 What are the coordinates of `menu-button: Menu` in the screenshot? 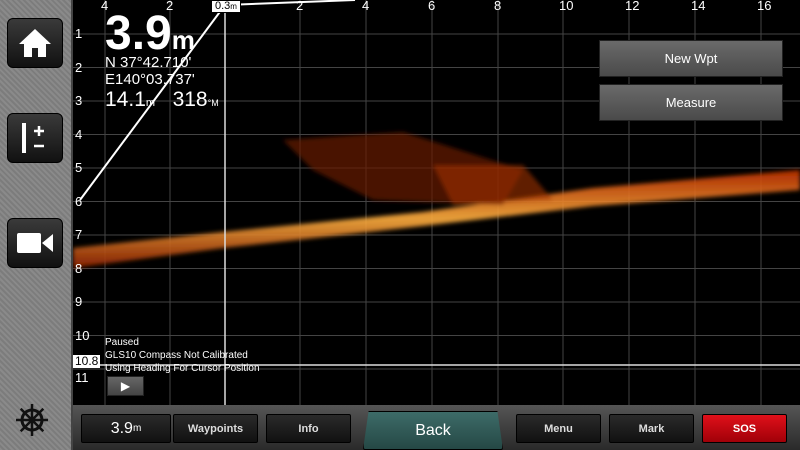 It's located at (558, 428).